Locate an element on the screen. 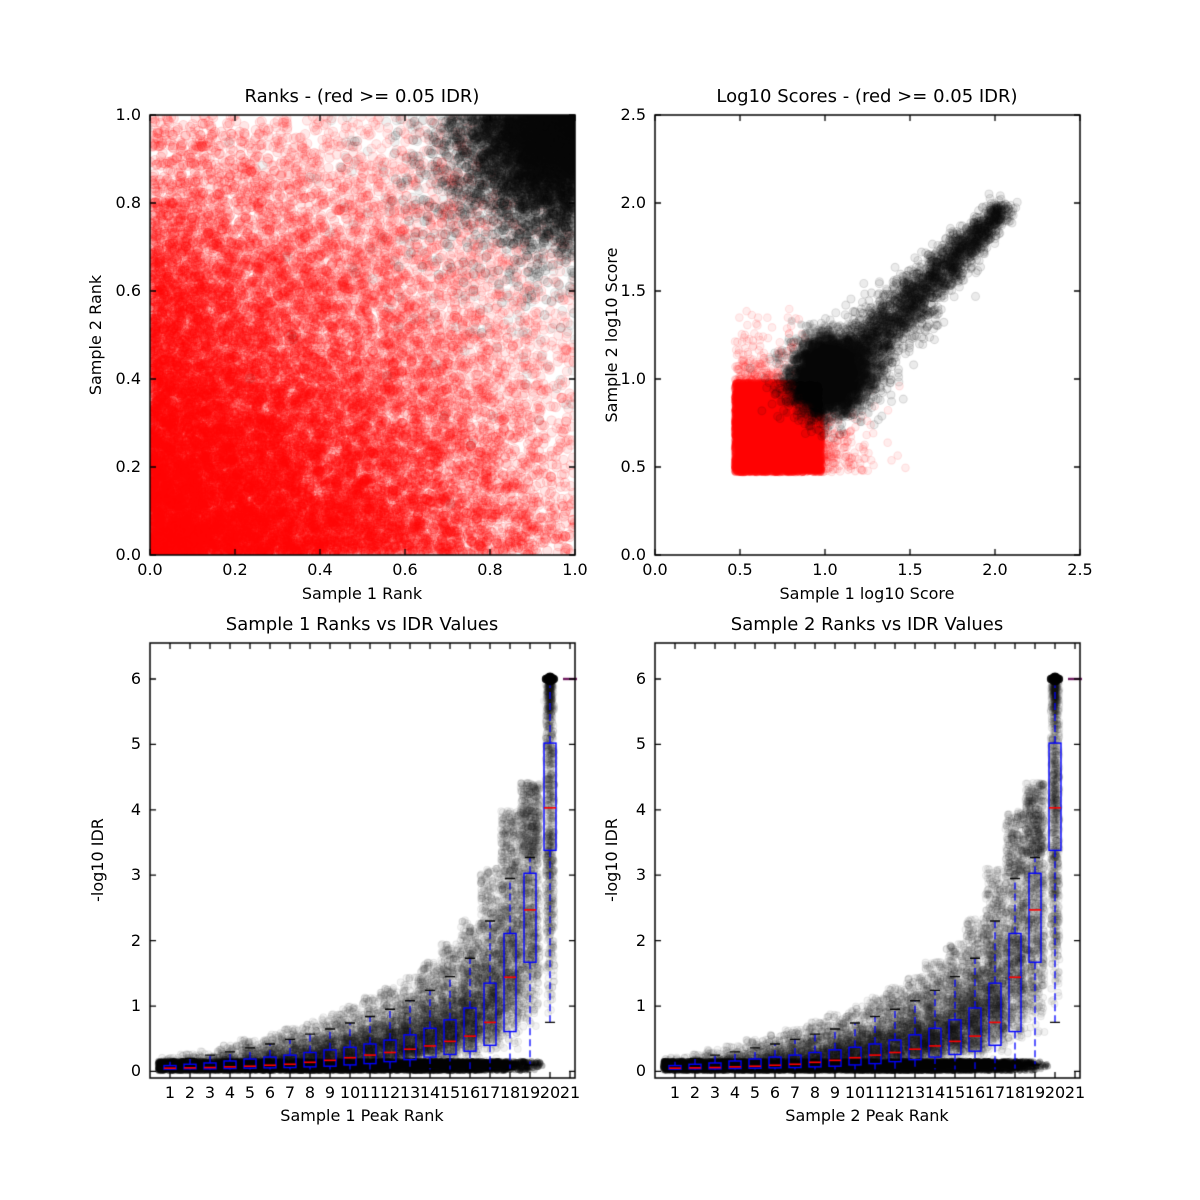 This screenshot has height=1200, width=1200. y-tick-label: 2.5 is located at coordinates (633, 114).